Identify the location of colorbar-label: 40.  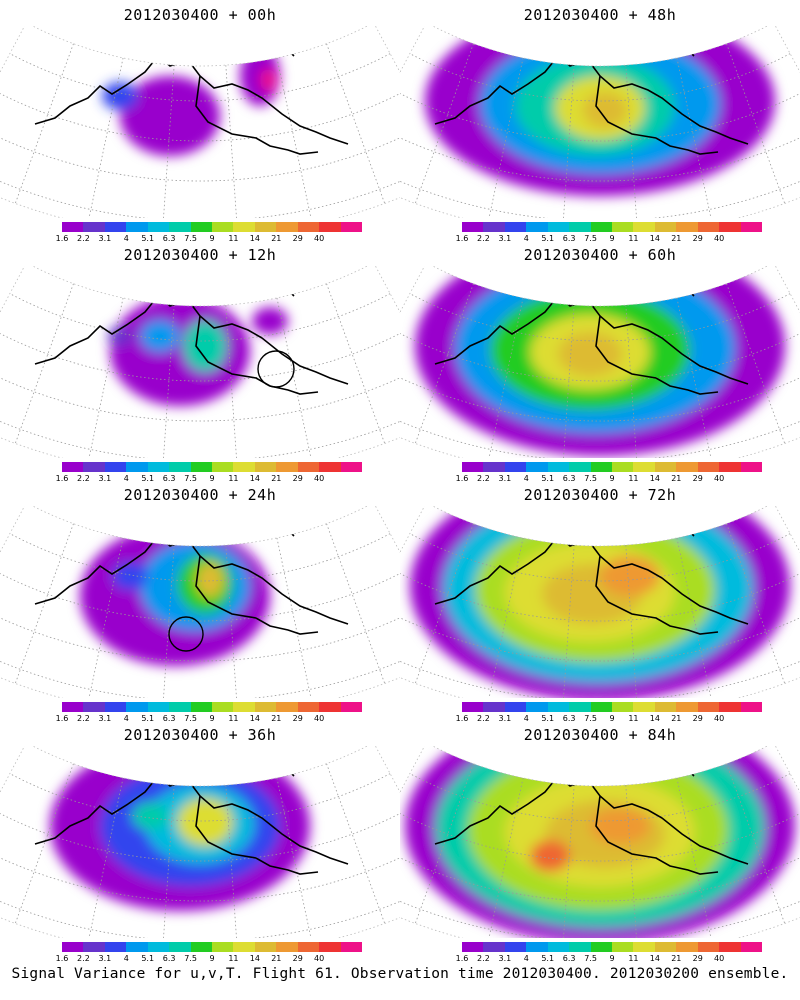
(719, 958).